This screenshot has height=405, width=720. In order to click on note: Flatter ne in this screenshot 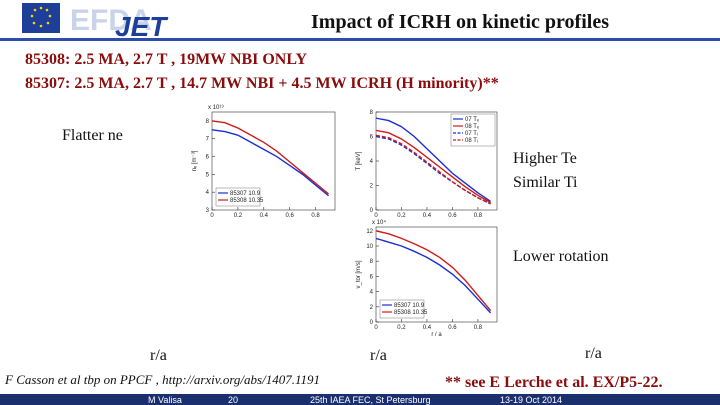, I will do `click(92, 135)`.